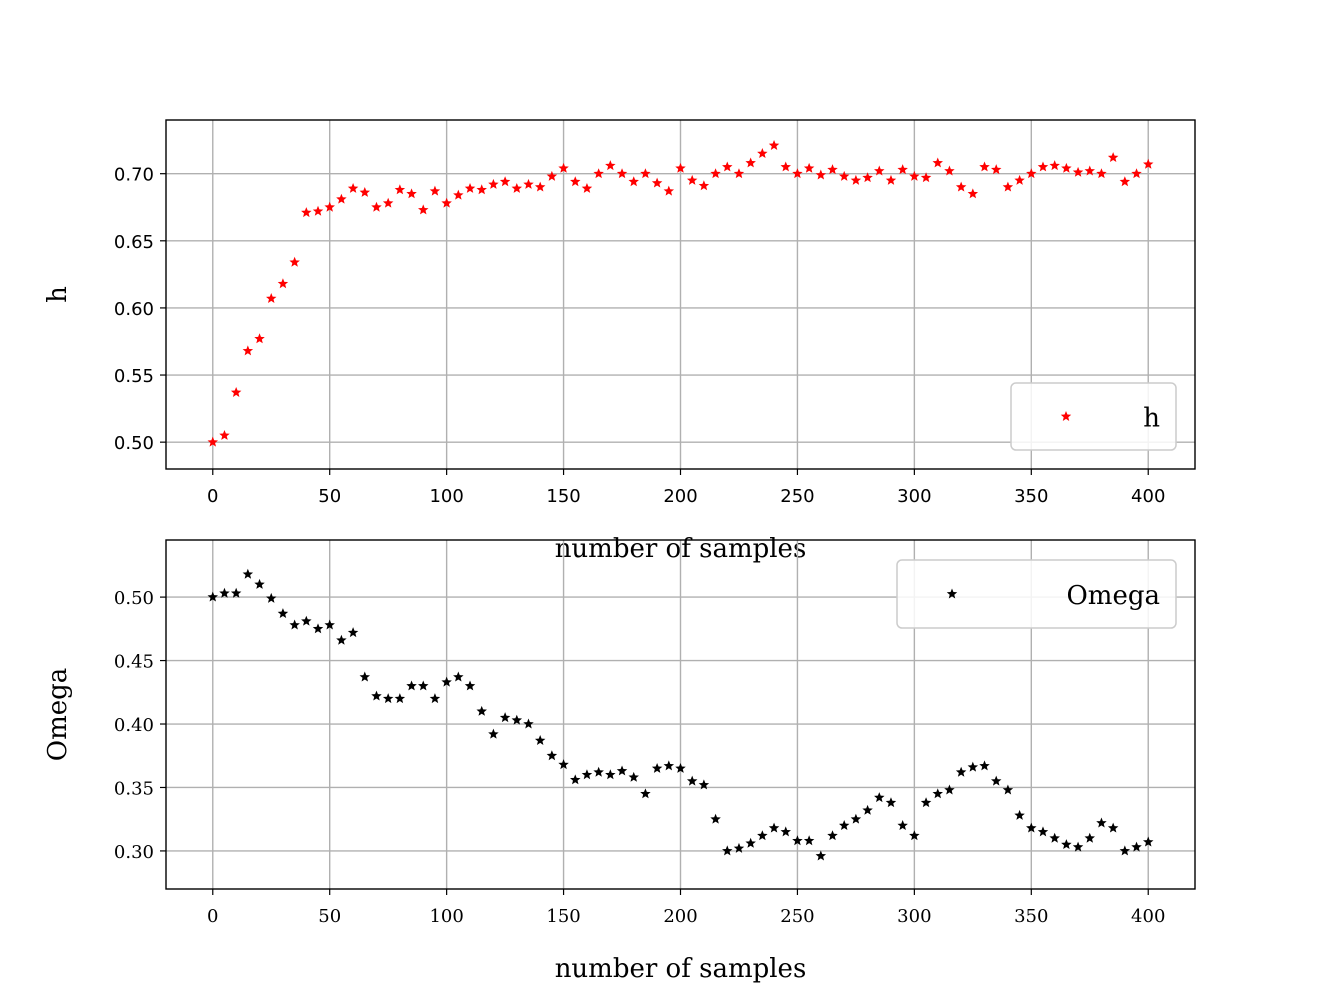  What do you see at coordinates (134, 175) in the screenshot?
I see `y-tick-label: 0.70` at bounding box center [134, 175].